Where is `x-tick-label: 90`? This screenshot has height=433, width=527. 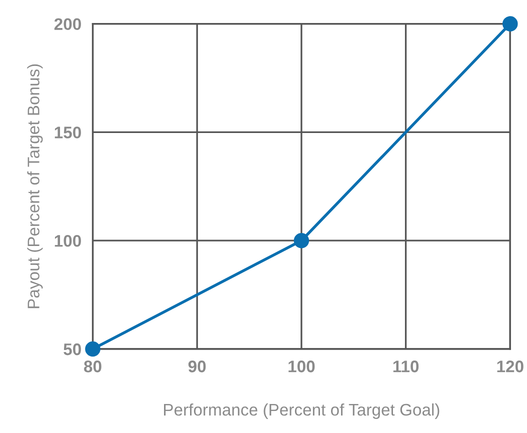
x-tick-label: 90 is located at coordinates (197, 366).